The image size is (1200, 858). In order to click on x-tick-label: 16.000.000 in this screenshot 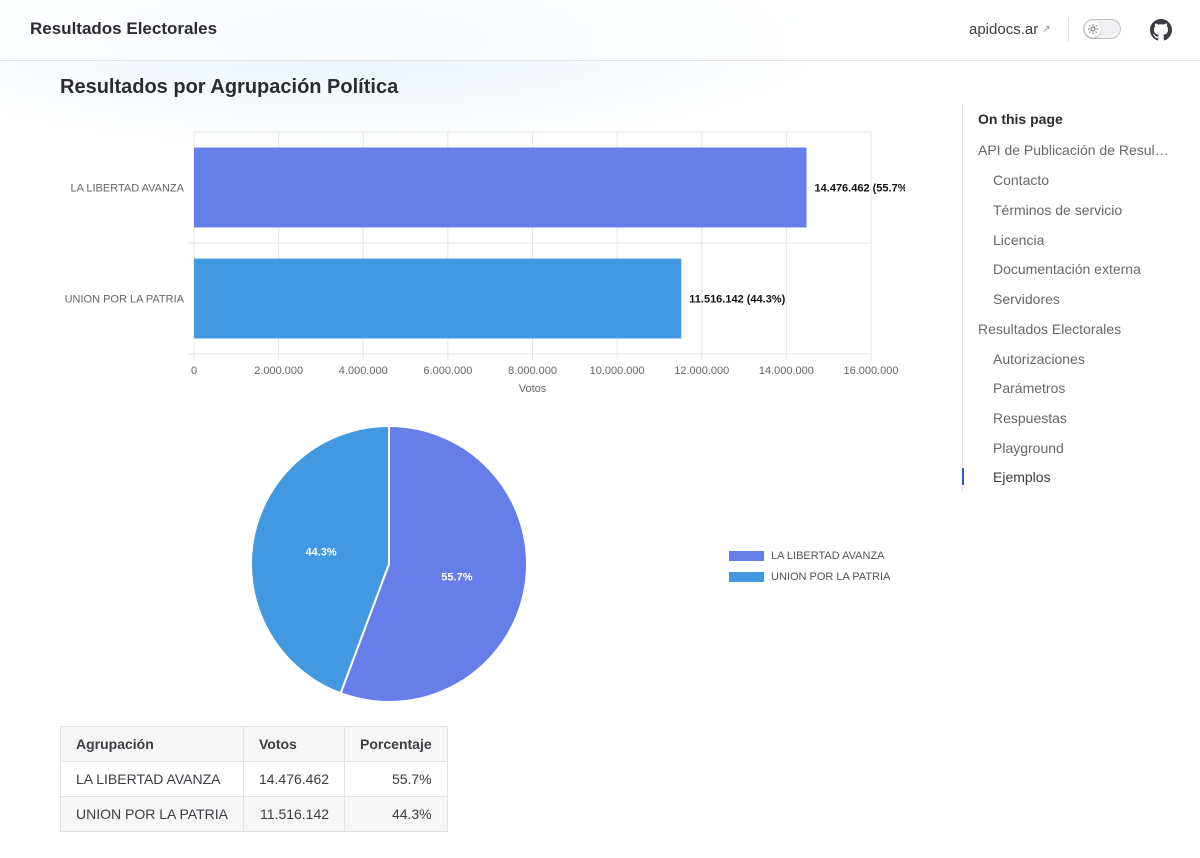, I will do `click(870, 371)`.